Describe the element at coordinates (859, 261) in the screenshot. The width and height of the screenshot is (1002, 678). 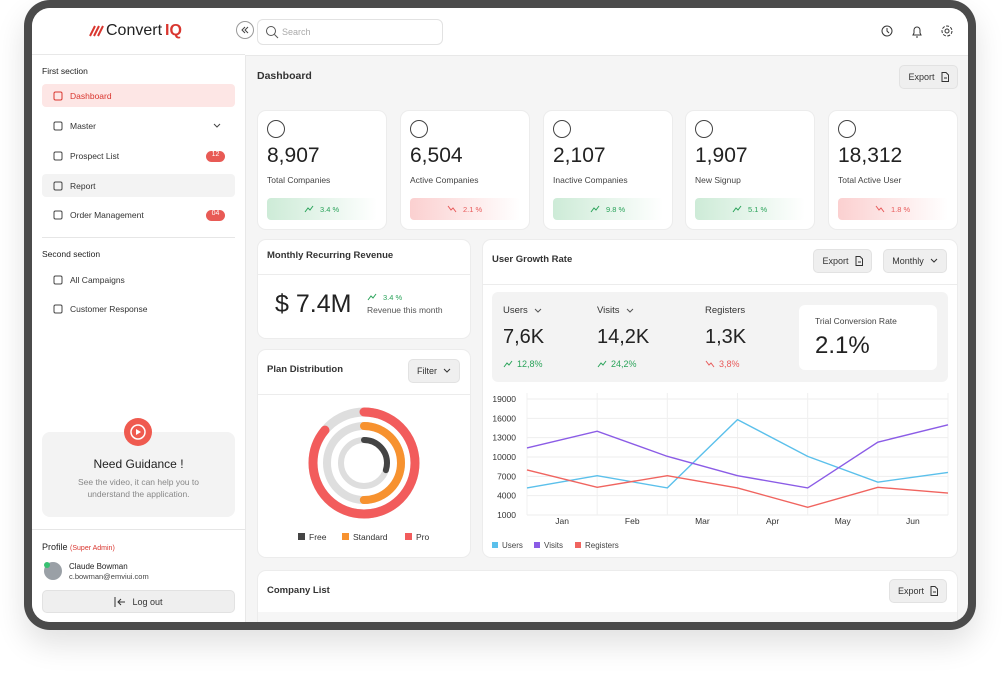
I see `export-icon` at that location.